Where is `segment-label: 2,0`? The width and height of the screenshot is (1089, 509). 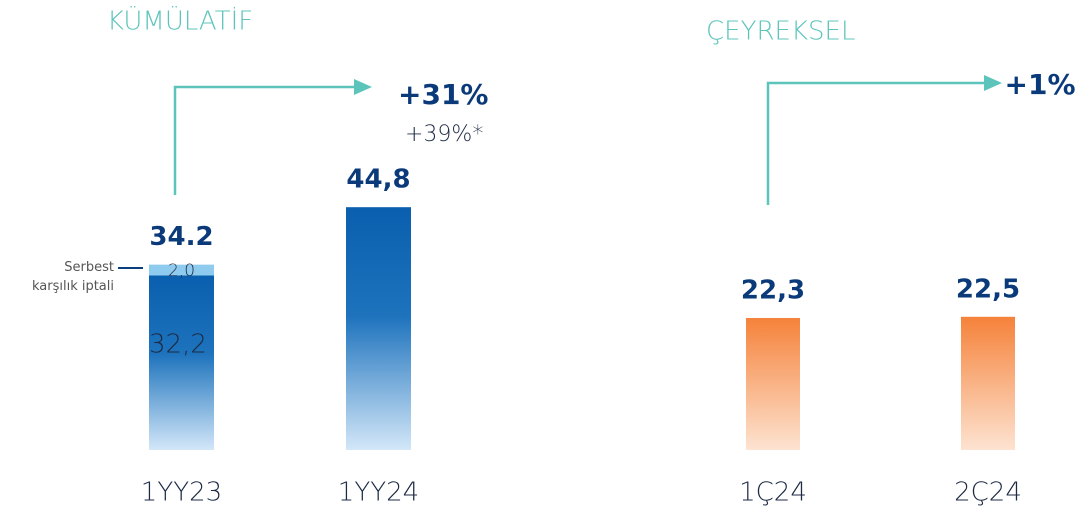
segment-label: 2,0 is located at coordinates (181, 271).